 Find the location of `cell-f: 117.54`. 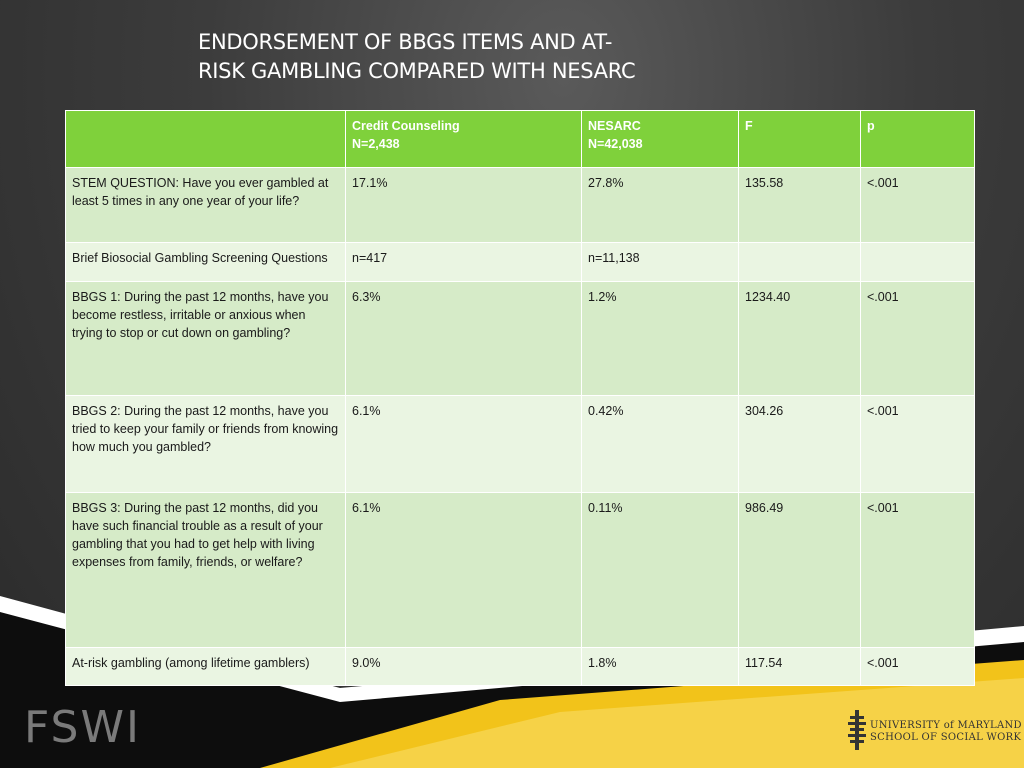

cell-f: 117.54 is located at coordinates (799, 666).